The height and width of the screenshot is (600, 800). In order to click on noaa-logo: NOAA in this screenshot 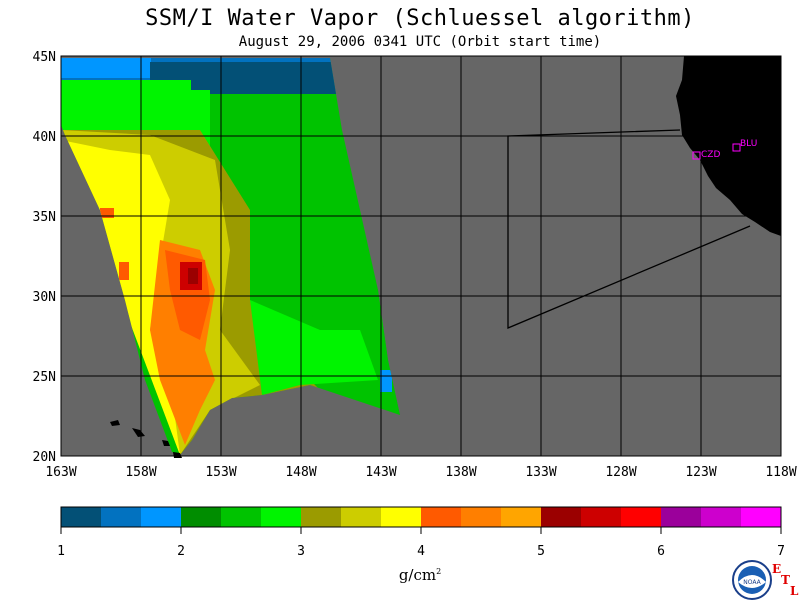, I will do `click(752, 580)`.